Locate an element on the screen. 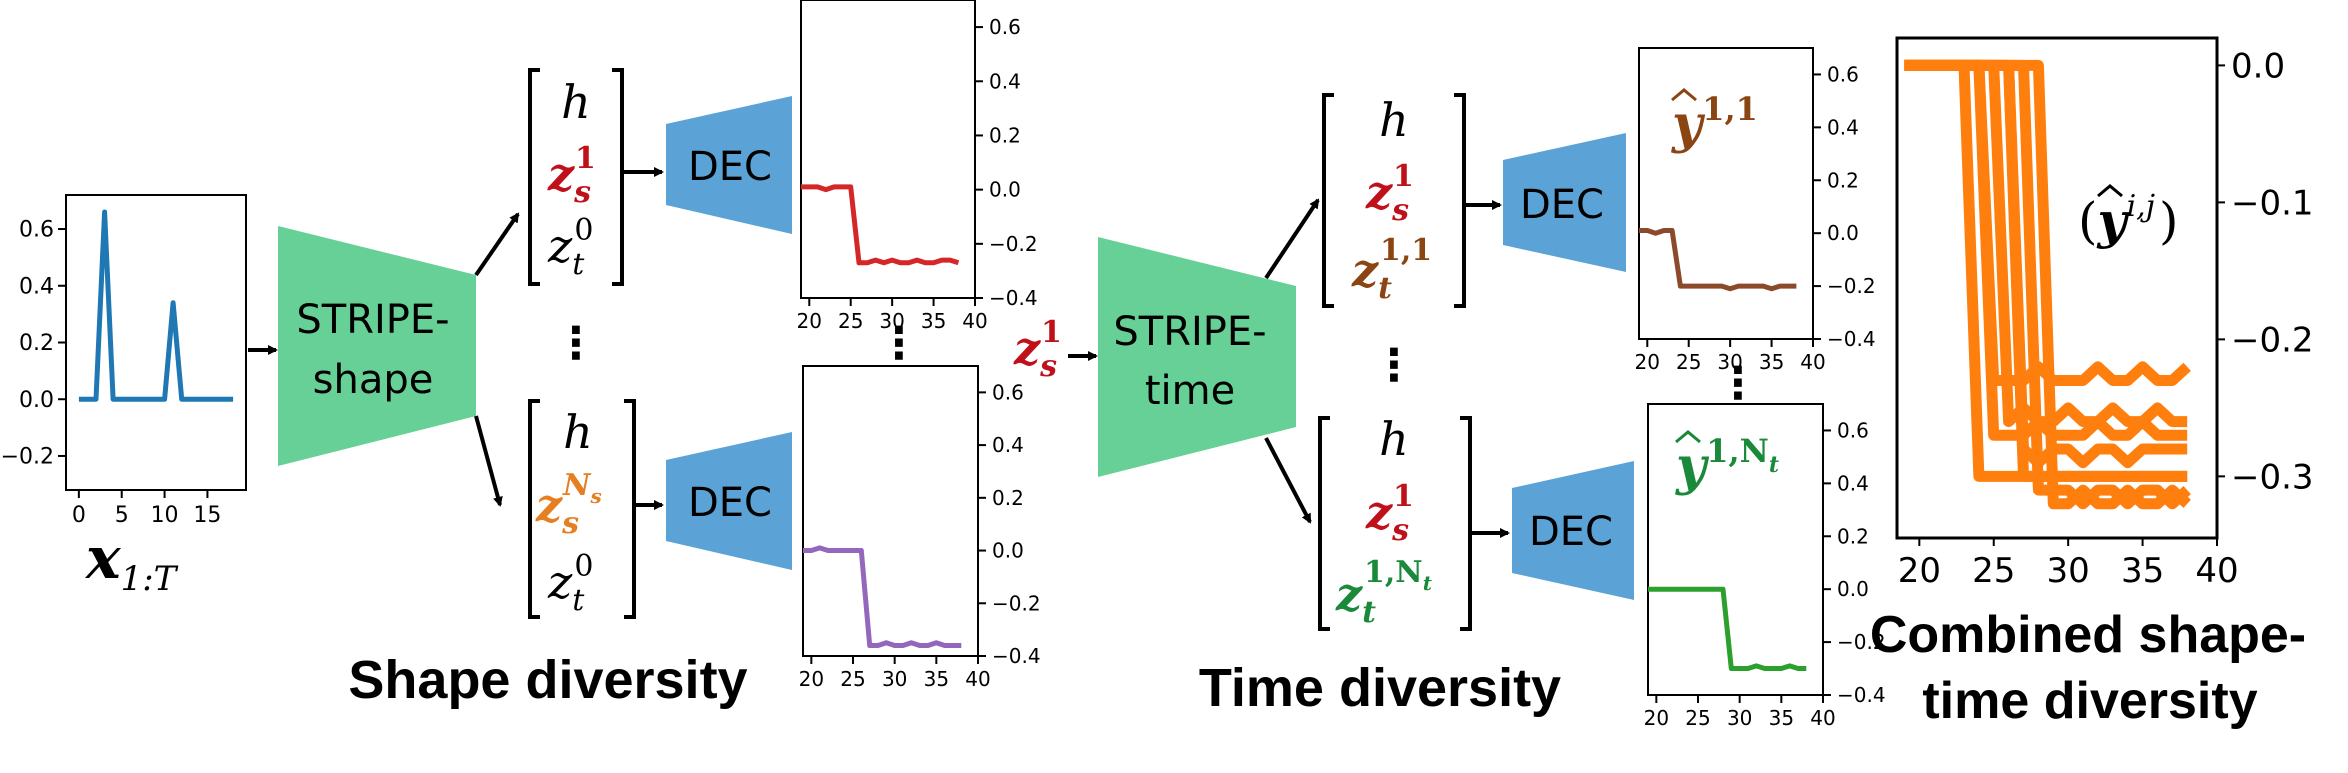 Image resolution: width=2348 pixels, height=773 pixels. stripe-time-encoder: STRIPE- time is located at coordinates (1197, 357).